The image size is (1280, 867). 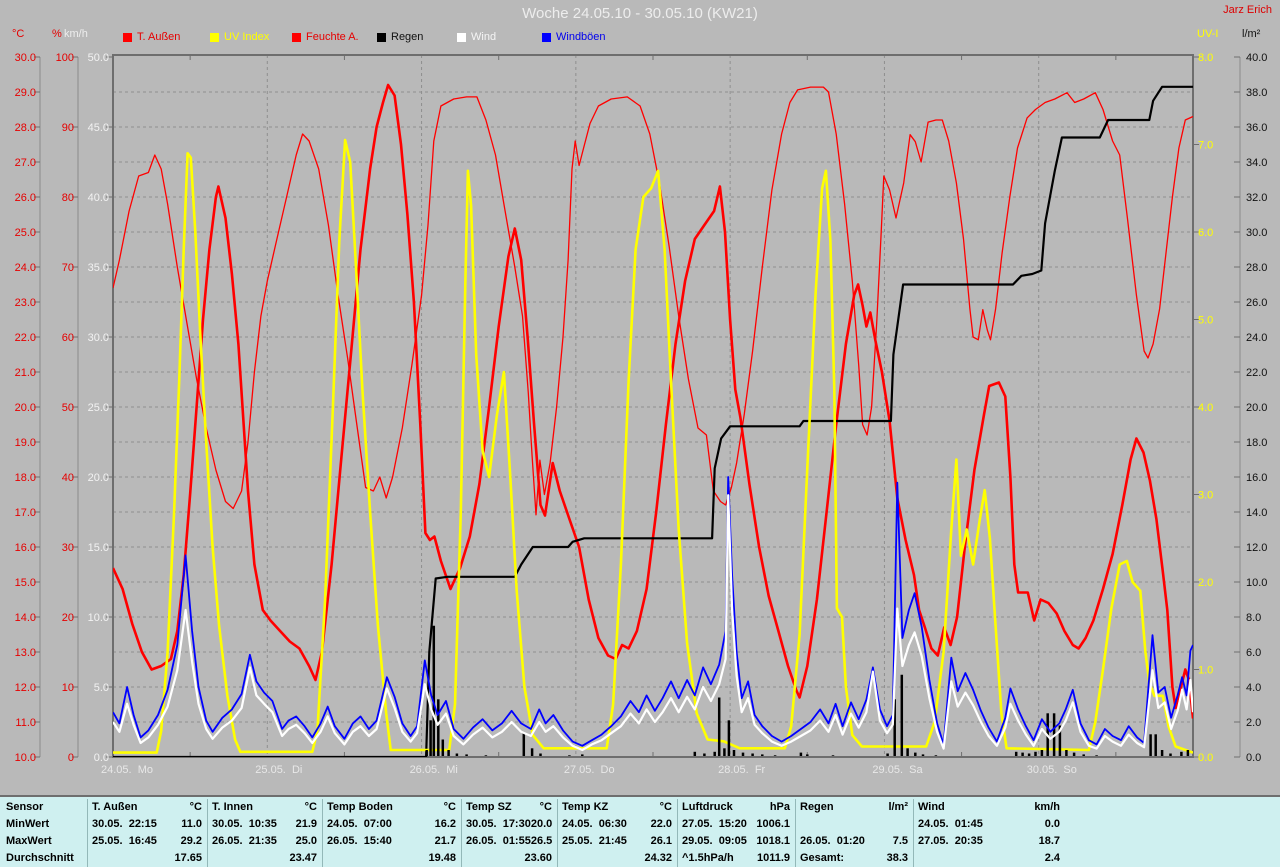 I want to click on table-cell: 29.05. 09:05 1018.1, so click(x=736, y=841).